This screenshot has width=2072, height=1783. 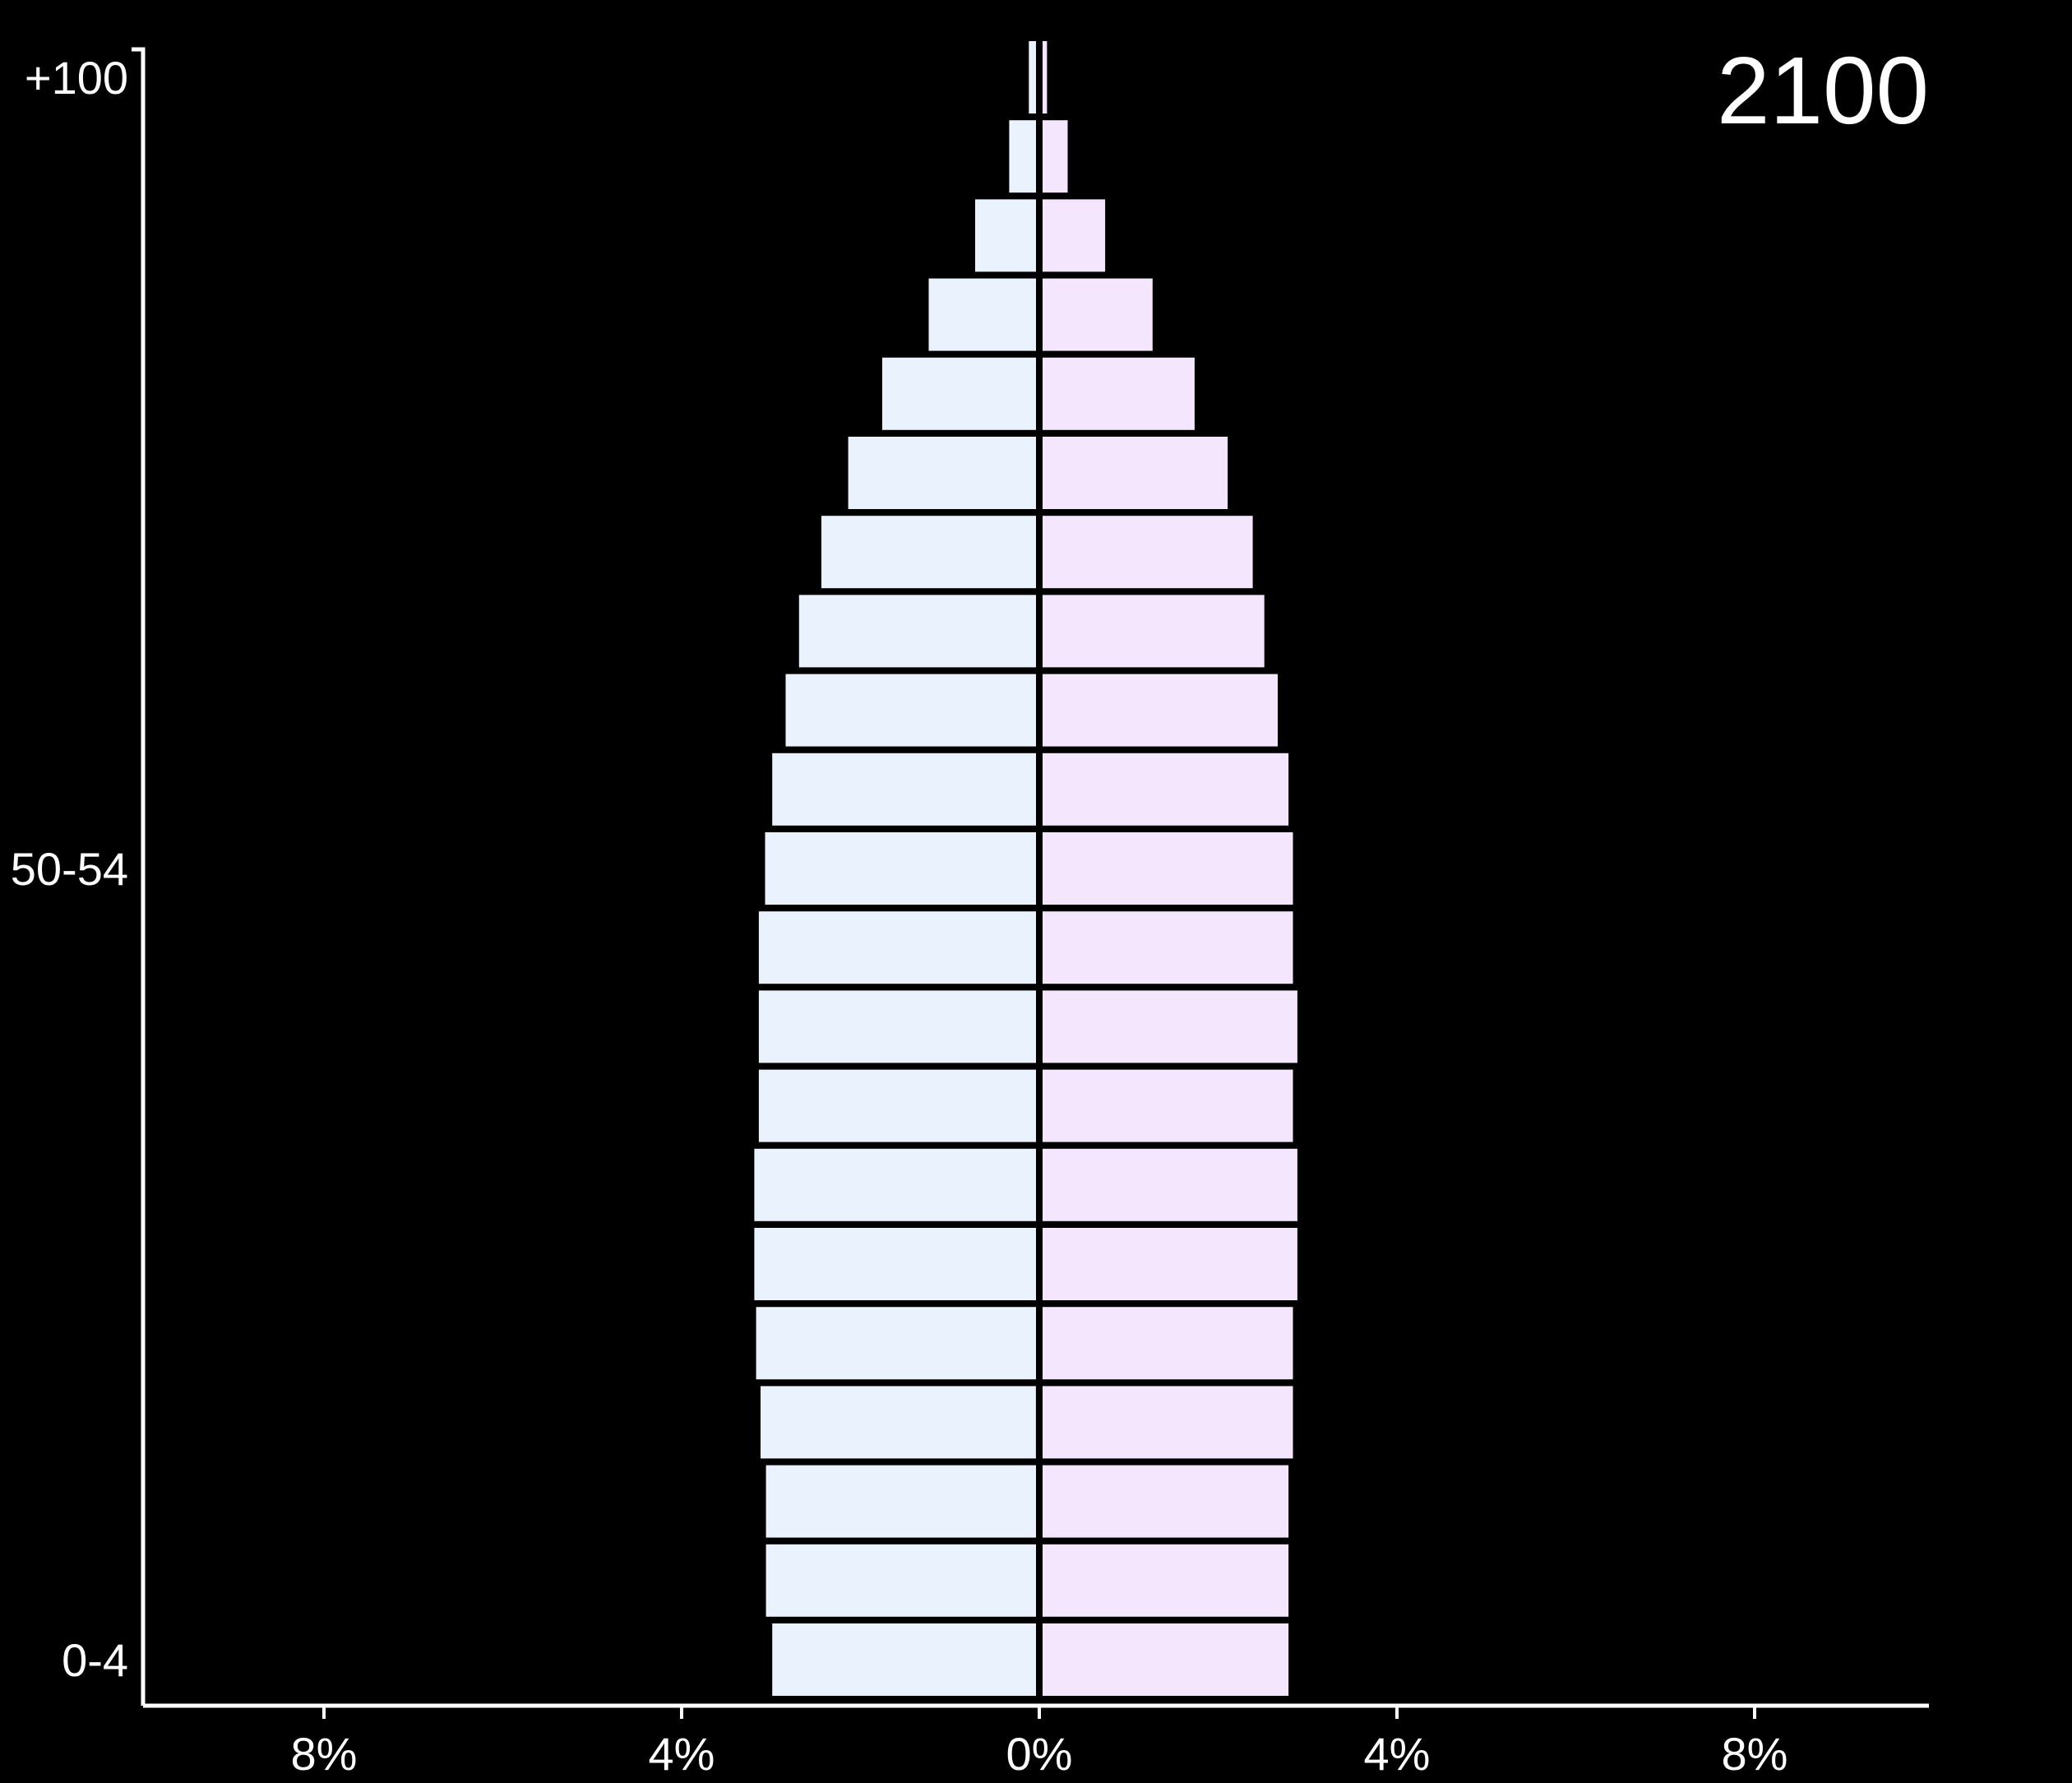 I want to click on x-axis-ticks: 8% 4% 0% 4% 8%, so click(x=1039, y=1743).